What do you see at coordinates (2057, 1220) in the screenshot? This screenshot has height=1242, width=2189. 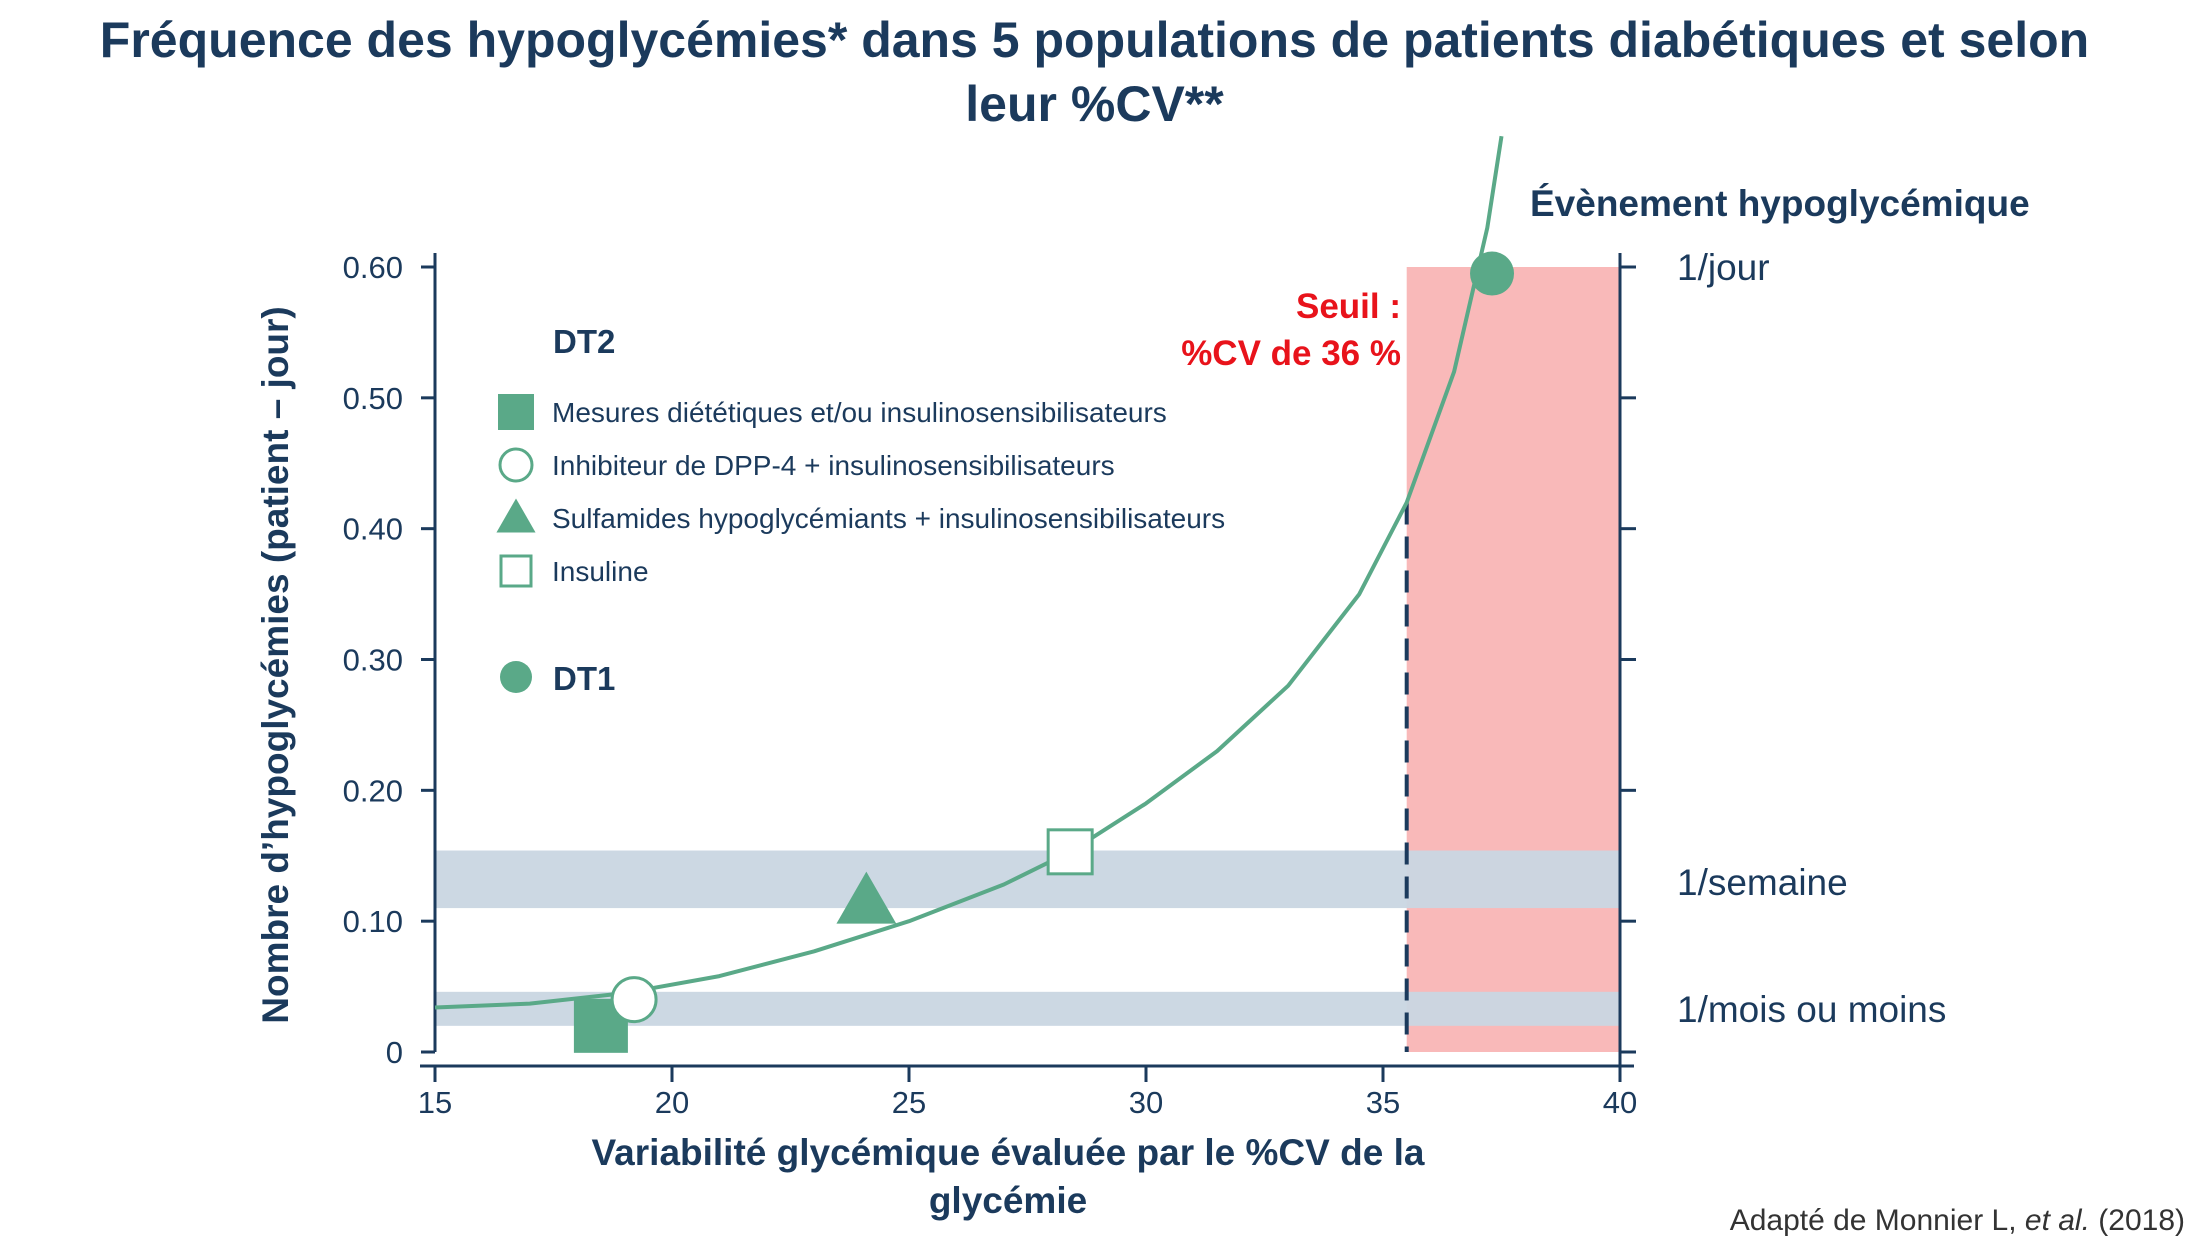 I see `source-italic: et al.` at bounding box center [2057, 1220].